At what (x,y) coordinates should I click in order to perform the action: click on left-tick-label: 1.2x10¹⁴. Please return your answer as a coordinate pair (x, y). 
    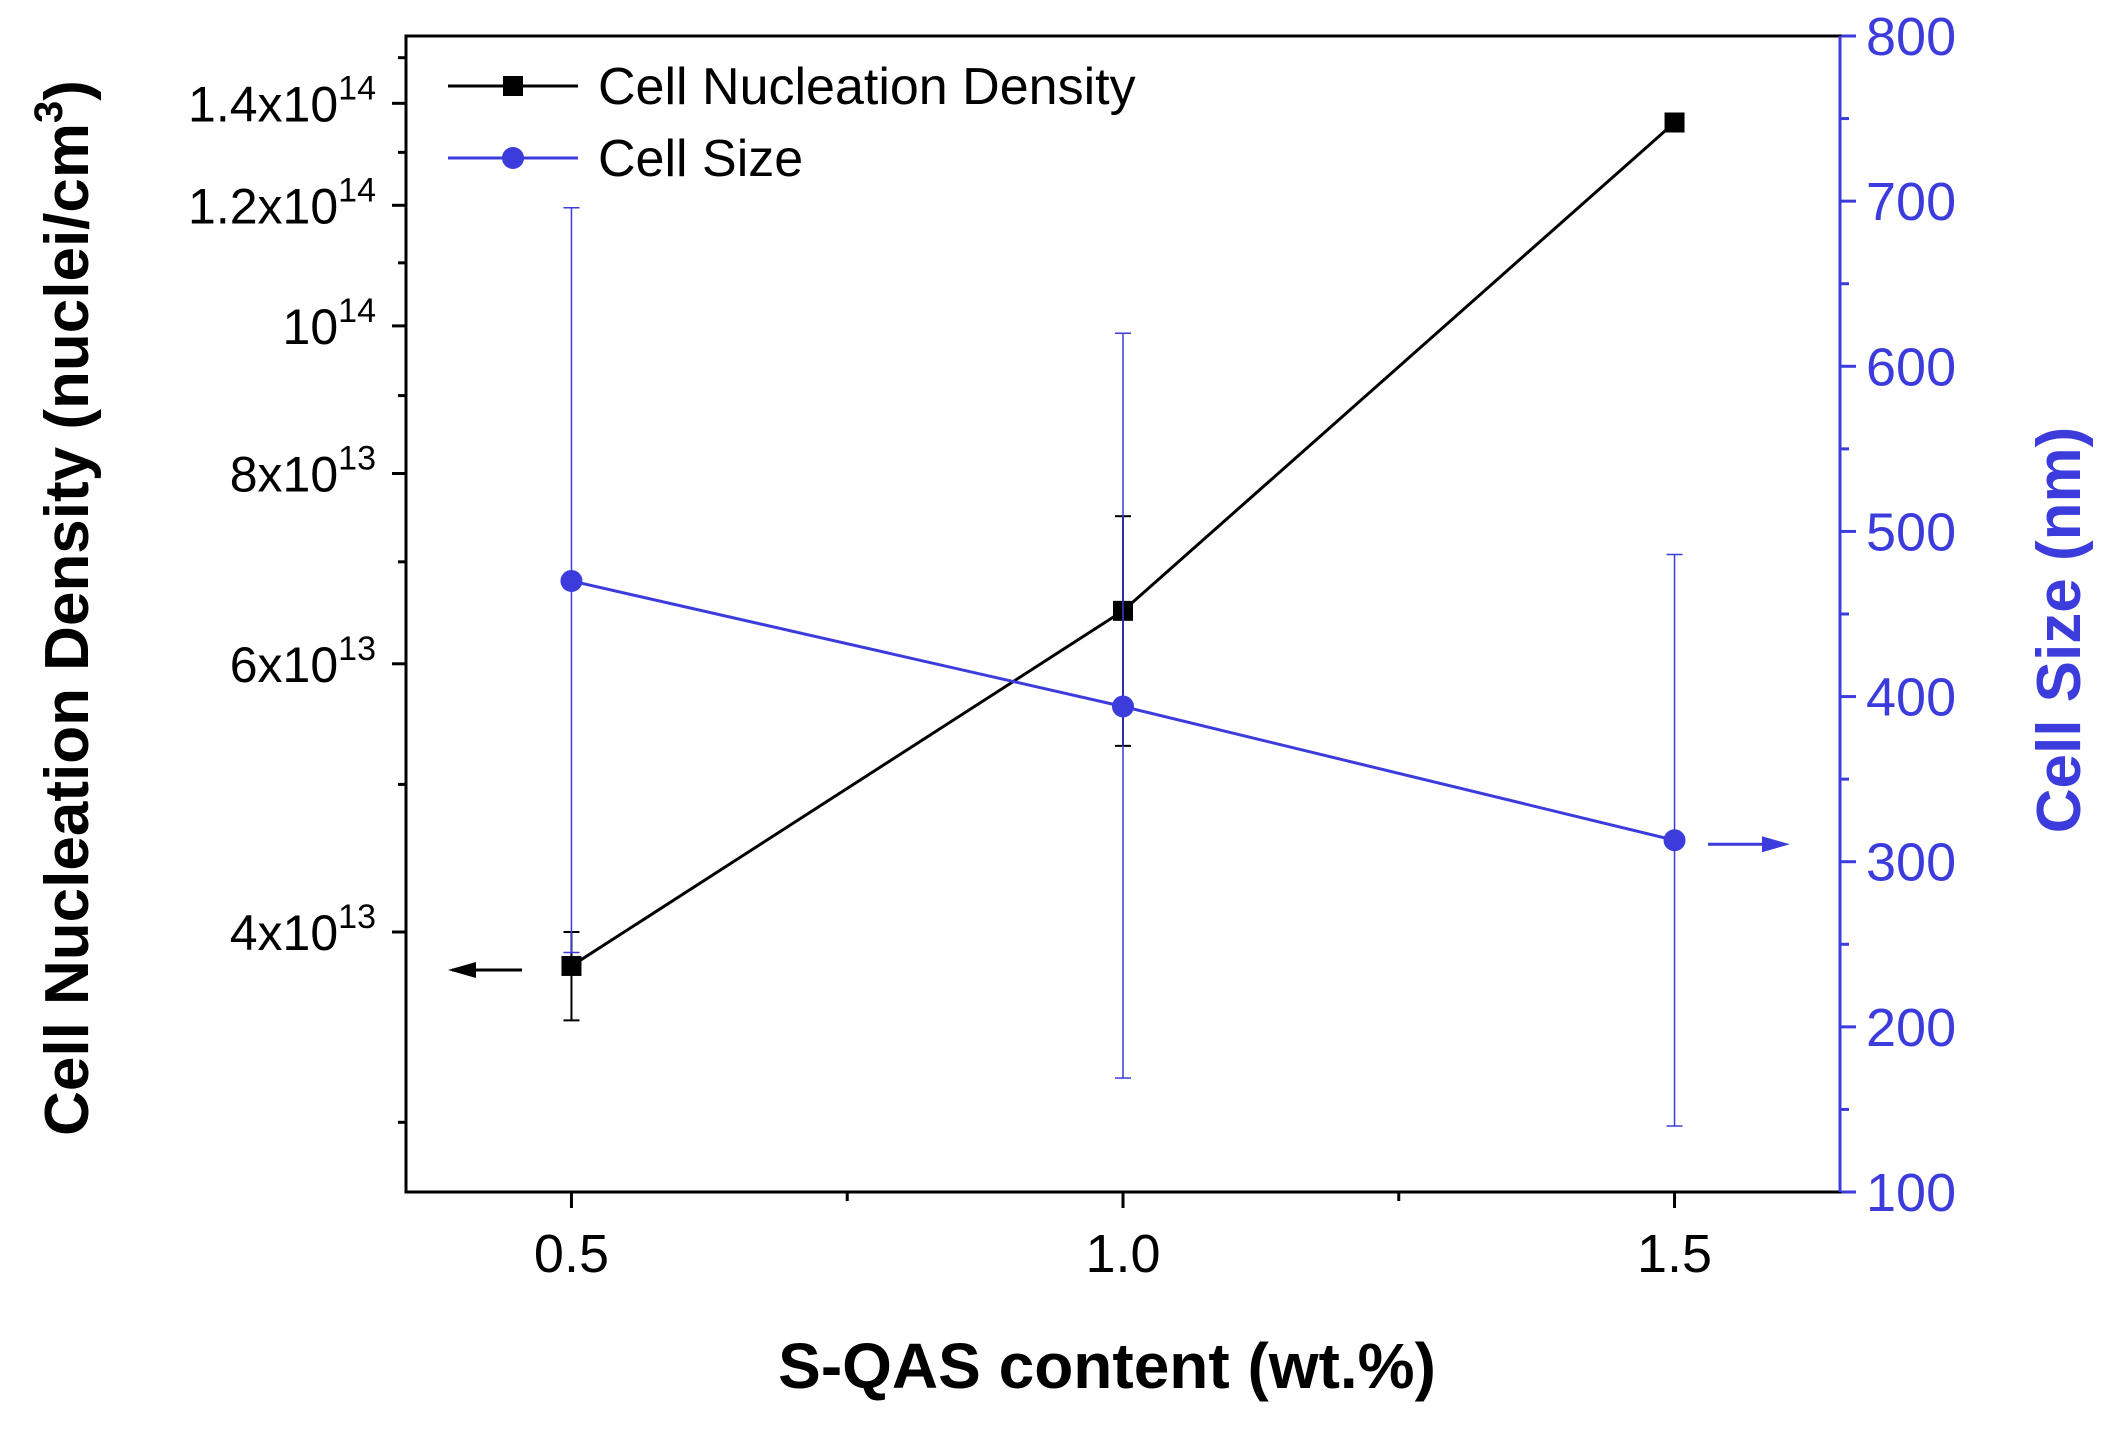
    Looking at the image, I should click on (282, 202).